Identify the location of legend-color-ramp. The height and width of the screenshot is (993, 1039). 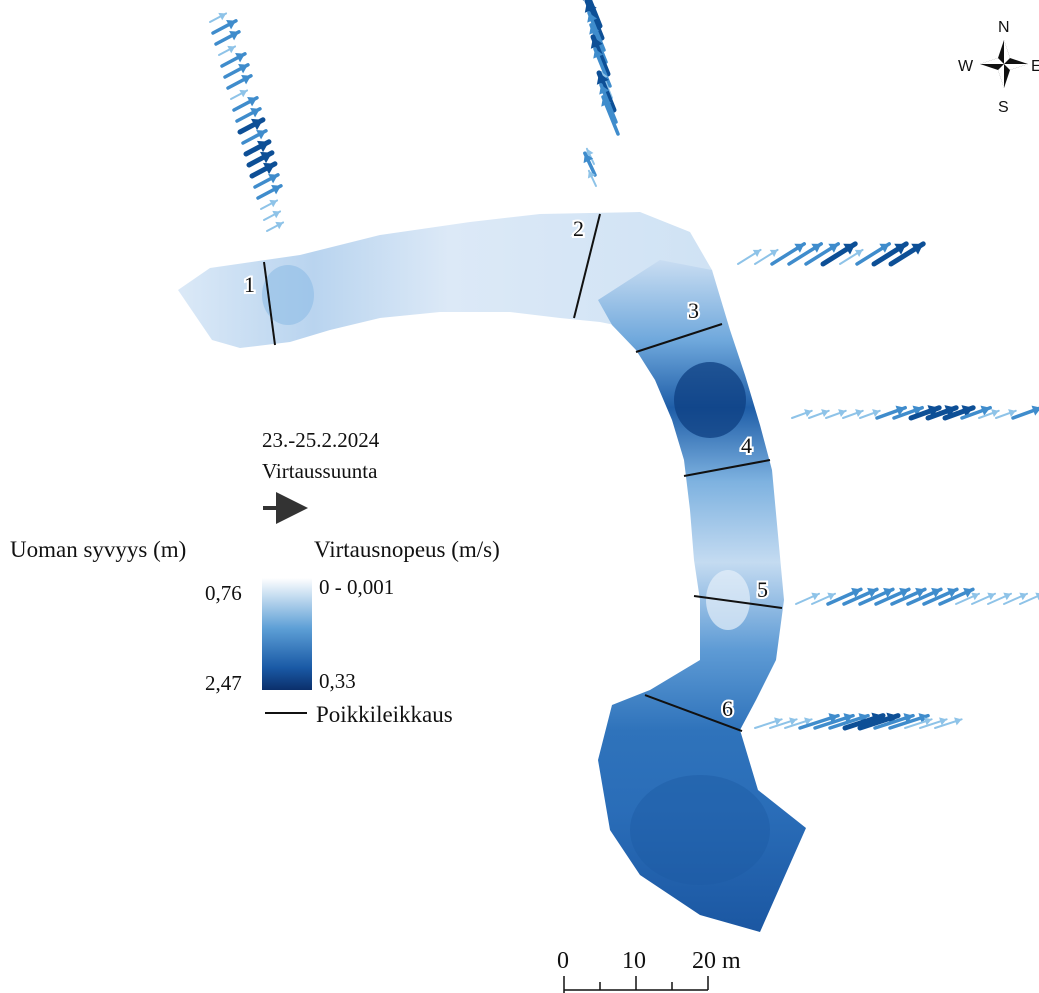
(287, 634).